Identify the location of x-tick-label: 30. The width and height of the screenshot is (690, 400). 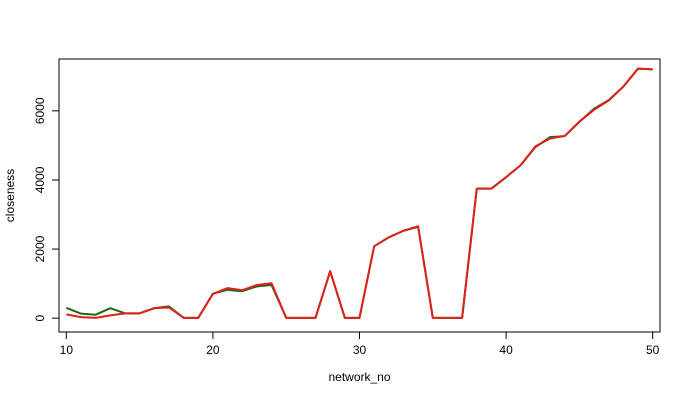
(360, 350).